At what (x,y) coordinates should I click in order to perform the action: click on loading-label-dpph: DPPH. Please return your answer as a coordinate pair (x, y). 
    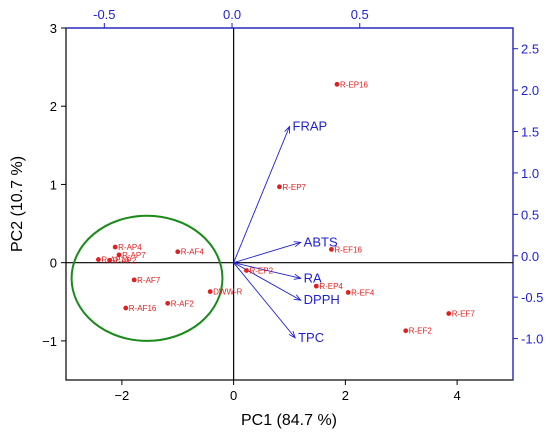
    Looking at the image, I should click on (322, 299).